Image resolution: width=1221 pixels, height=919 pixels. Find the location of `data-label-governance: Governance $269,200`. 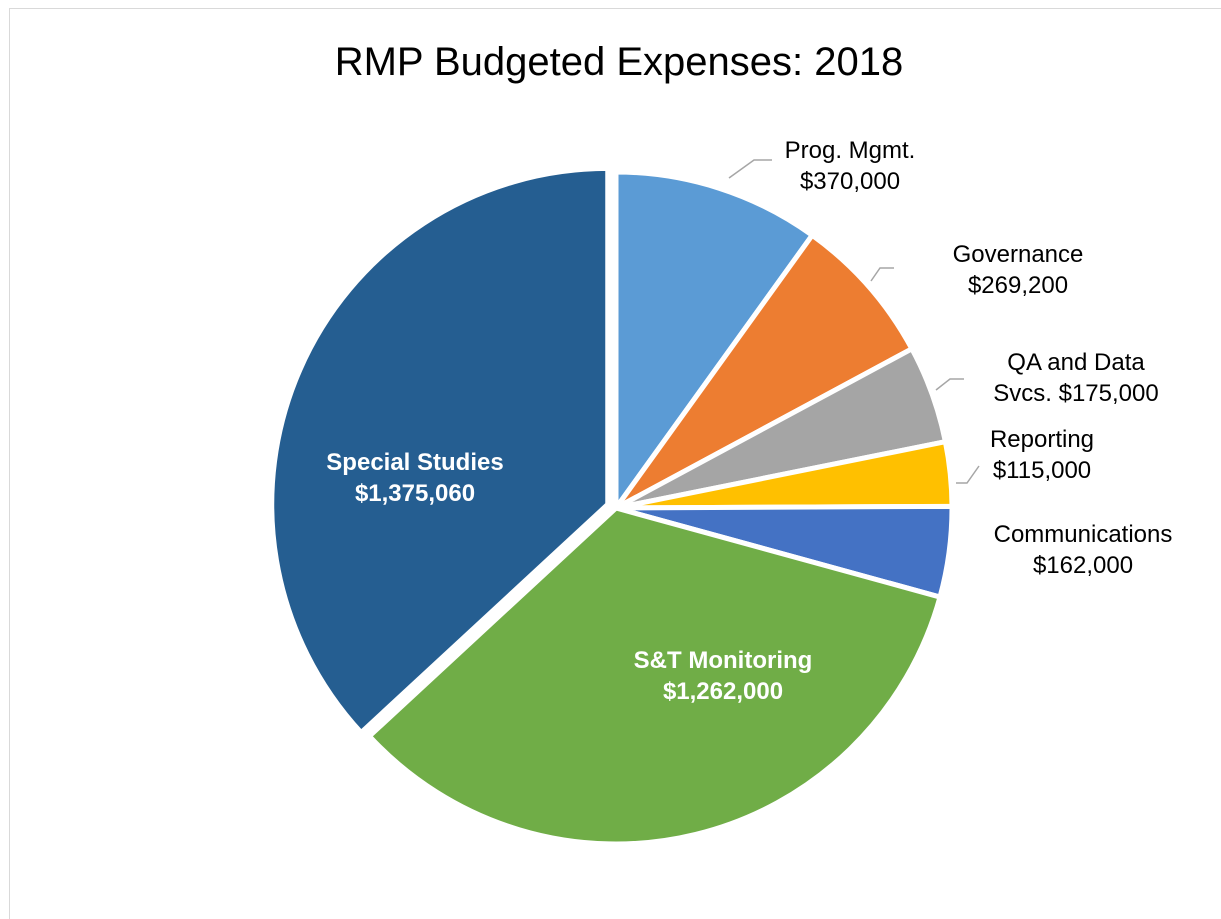

data-label-governance: Governance $269,200 is located at coordinates (1018, 270).